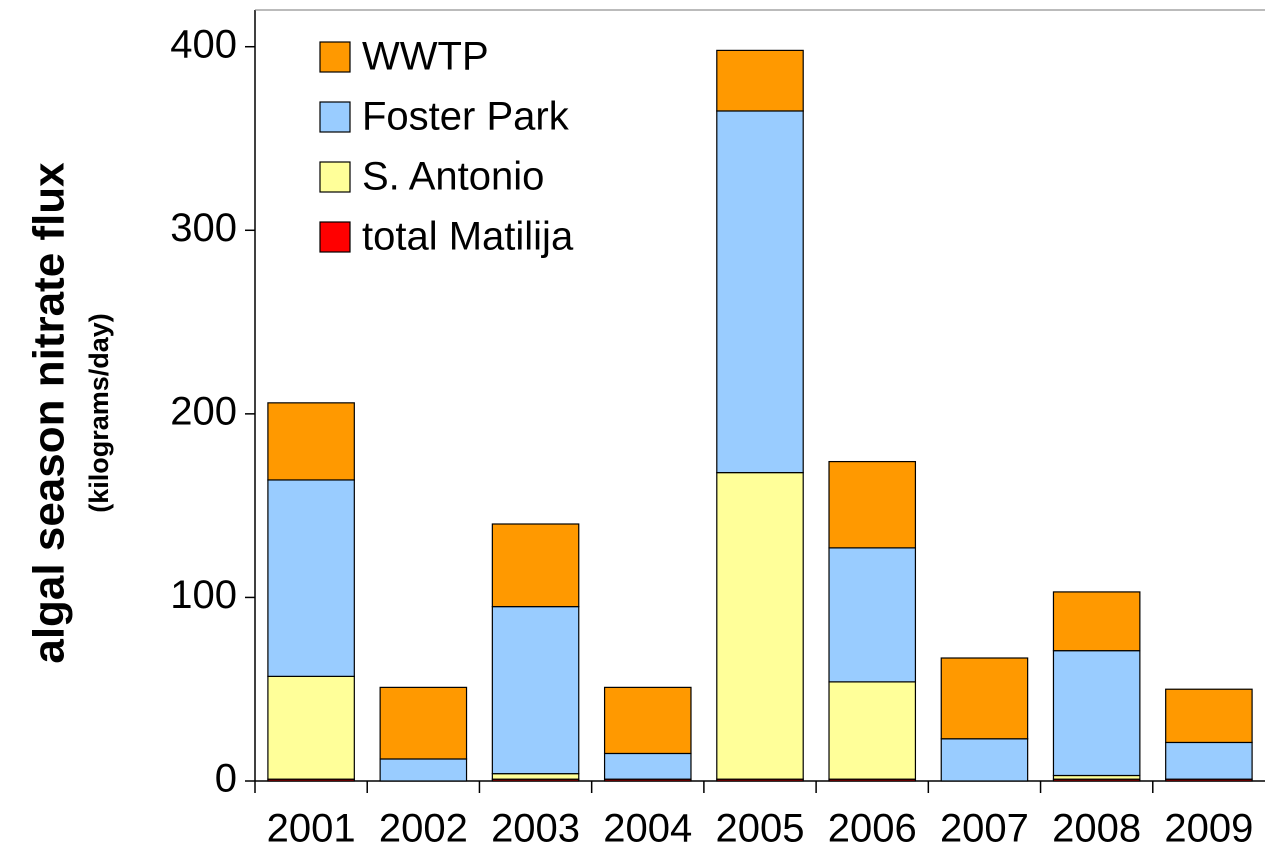 The height and width of the screenshot is (861, 1265). Describe the element at coordinates (203, 411) in the screenshot. I see `y-tick-label: 200` at that location.